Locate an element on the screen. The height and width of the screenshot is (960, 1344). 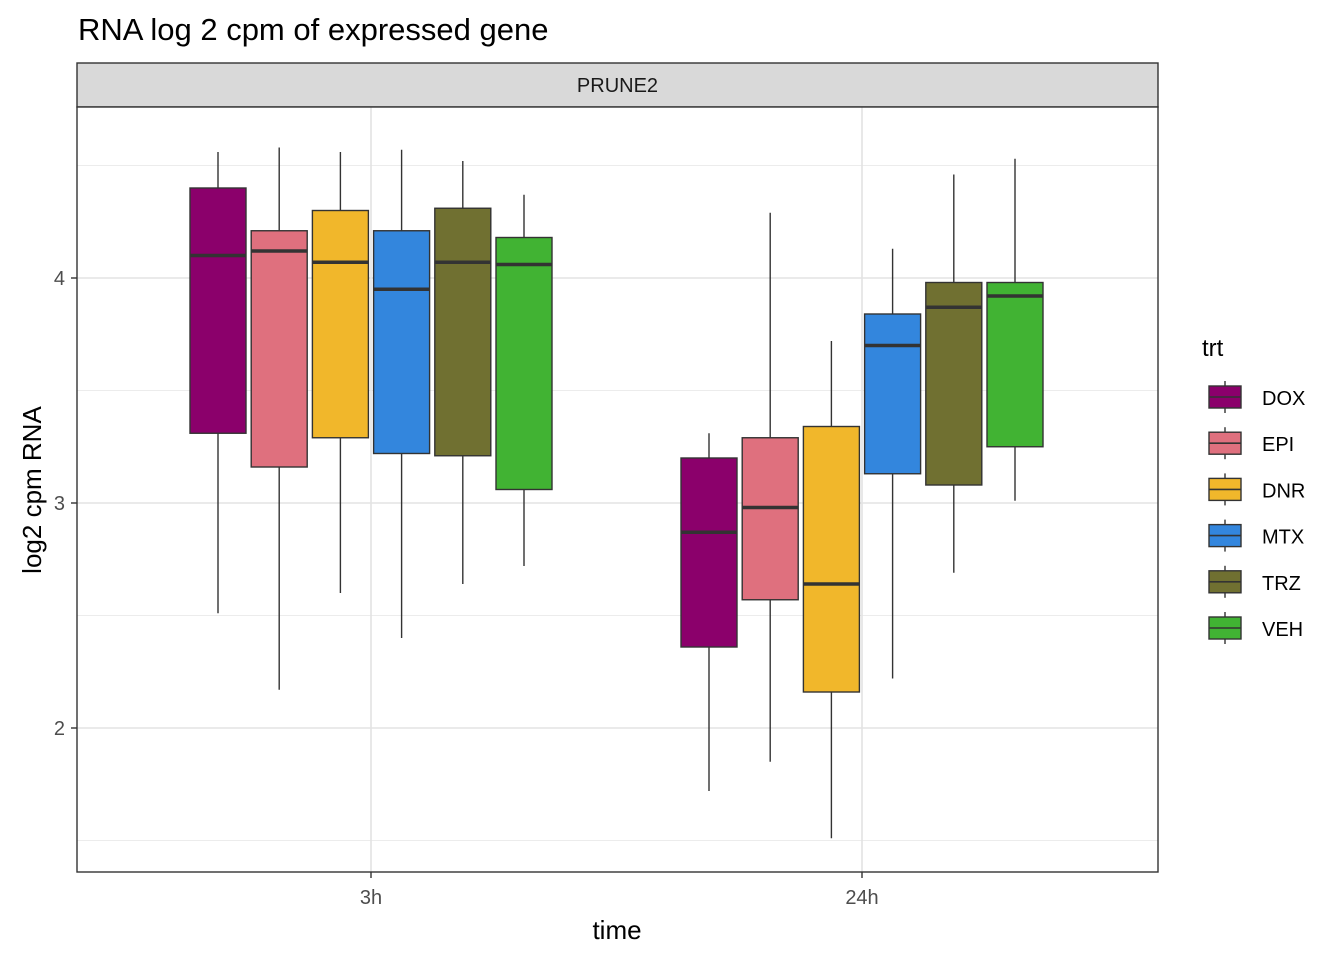
box-epi-3h is located at coordinates (279, 418).